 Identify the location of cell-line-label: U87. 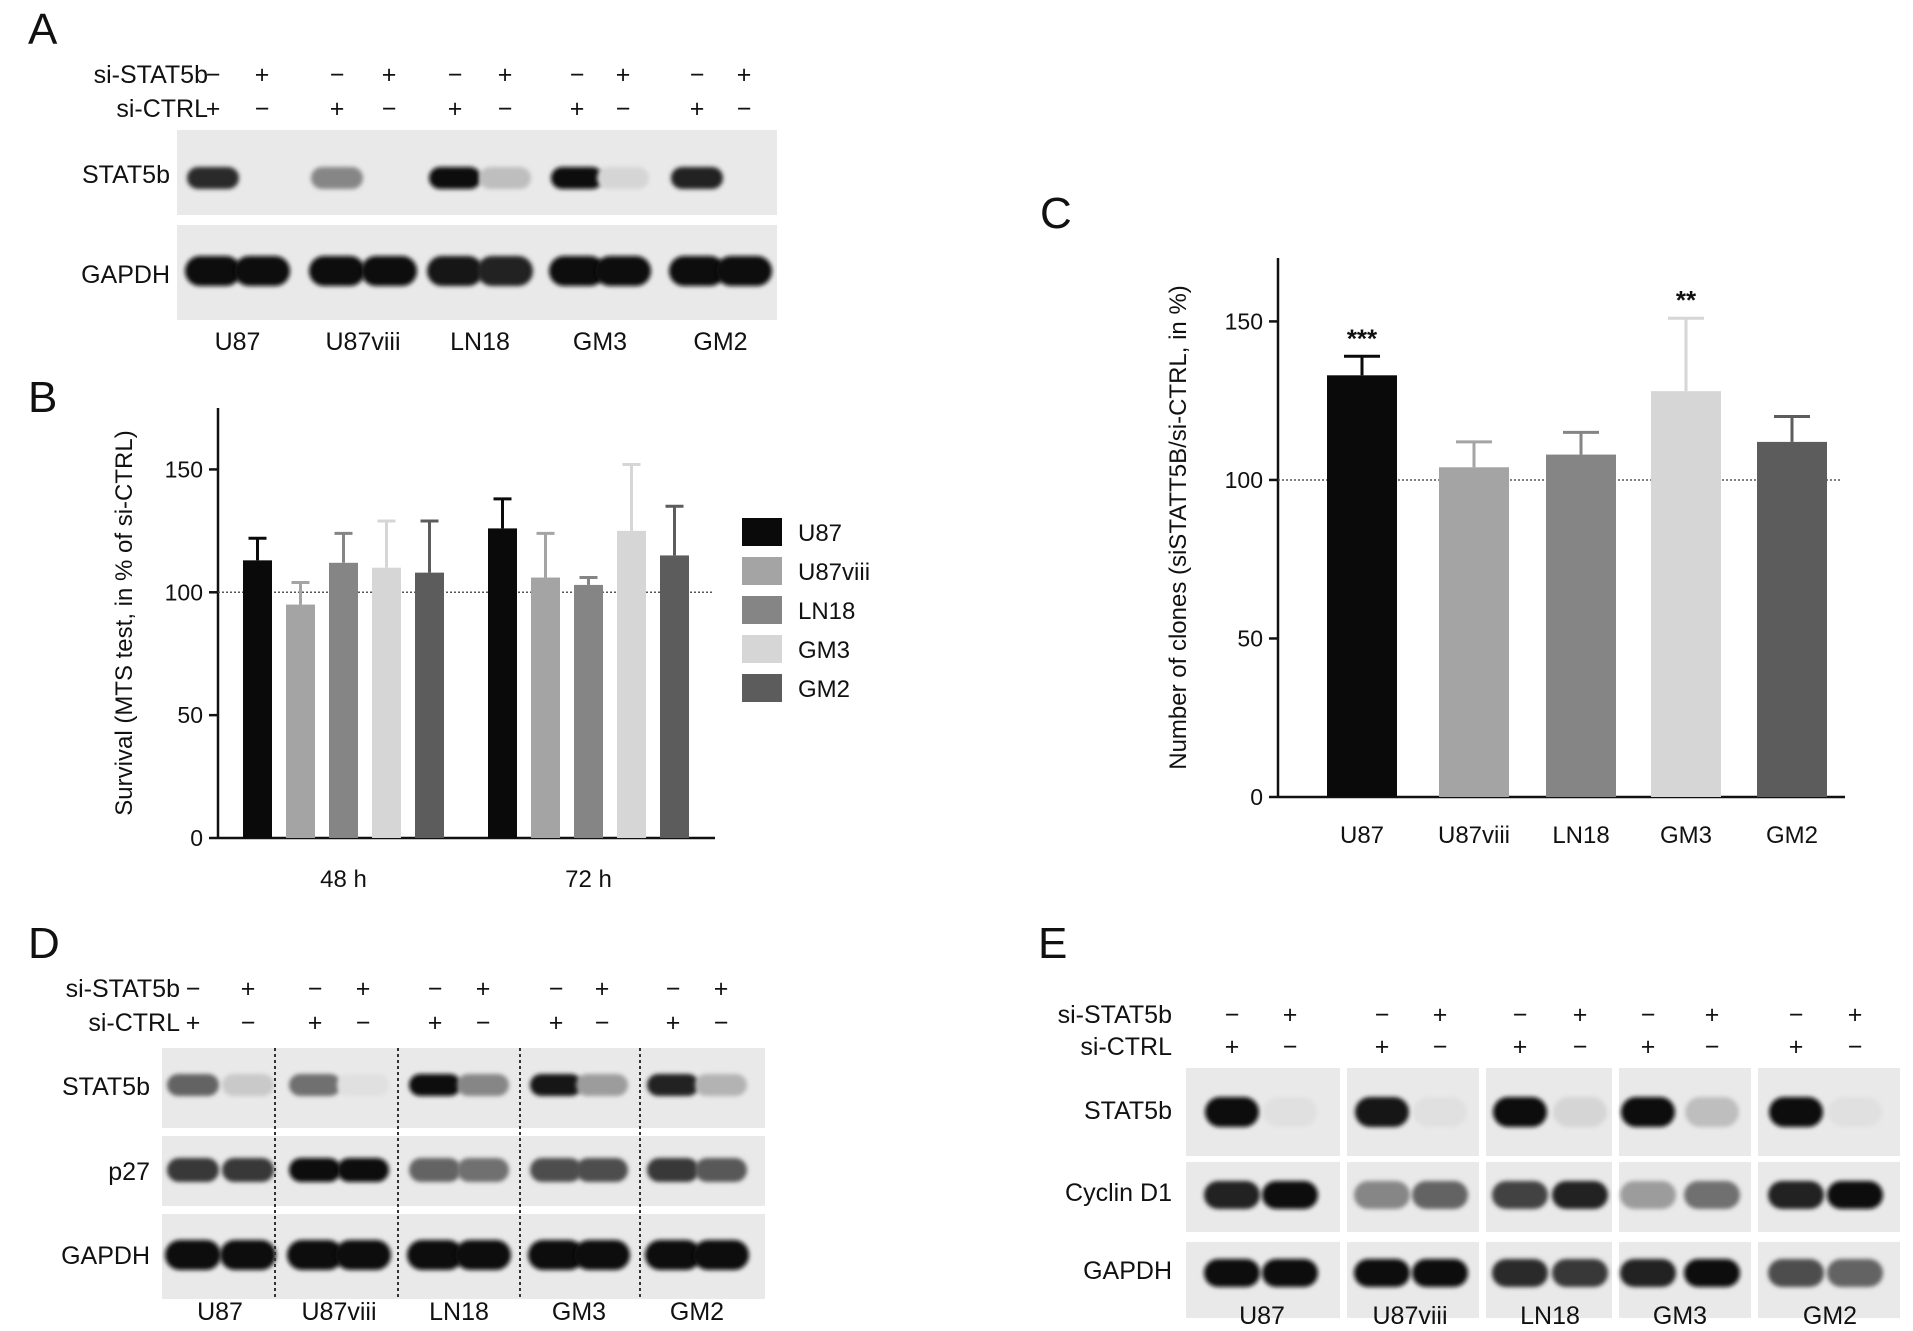
(1262, 1316).